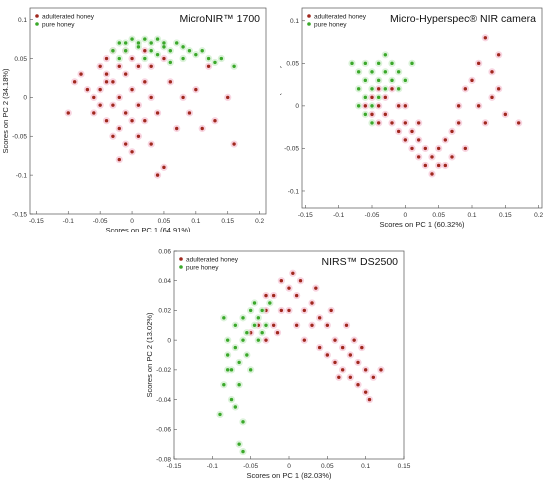 The width and height of the screenshot is (550, 483). What do you see at coordinates (422, 224) in the screenshot?
I see `x-axis-label: Scores on PC 1 (60.32%)` at bounding box center [422, 224].